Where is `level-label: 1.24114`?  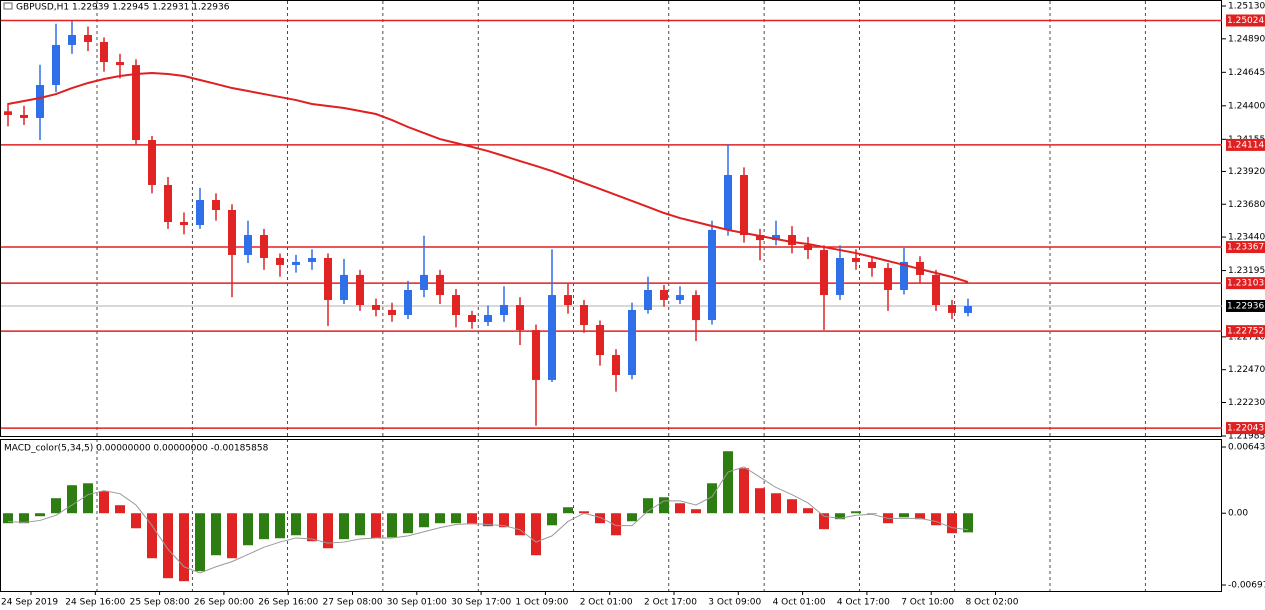
level-label: 1.24114 is located at coordinates (1245, 145).